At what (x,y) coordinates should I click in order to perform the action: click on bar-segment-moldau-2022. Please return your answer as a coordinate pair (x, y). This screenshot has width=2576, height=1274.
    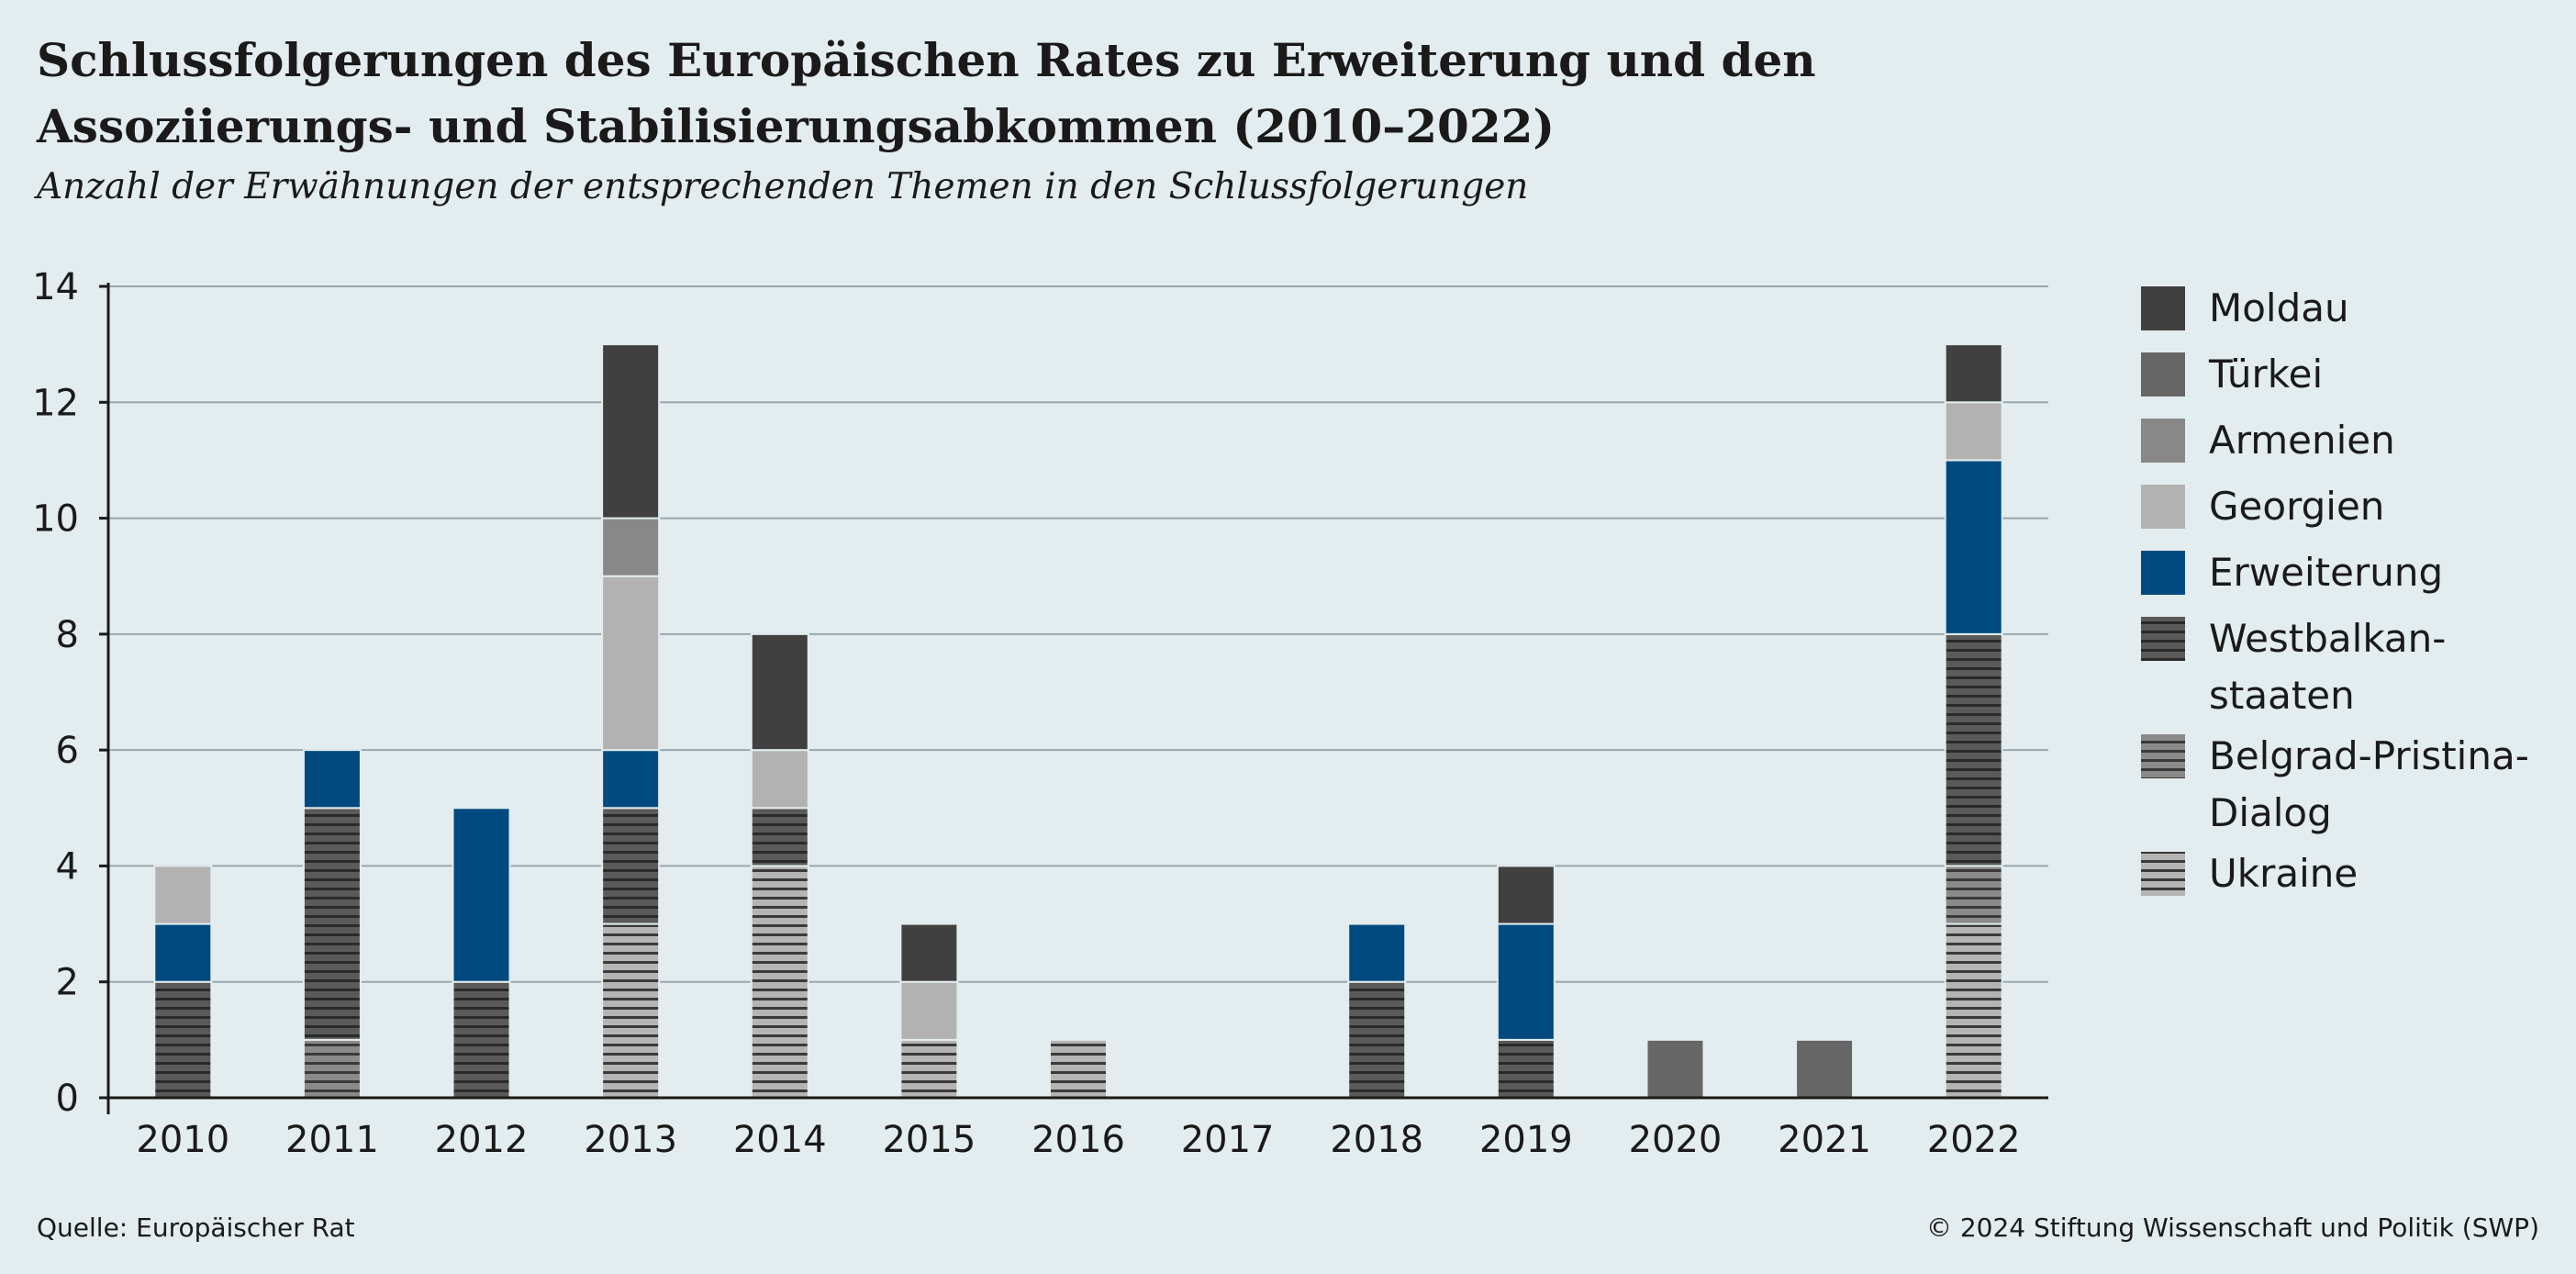
    Looking at the image, I should click on (1974, 373).